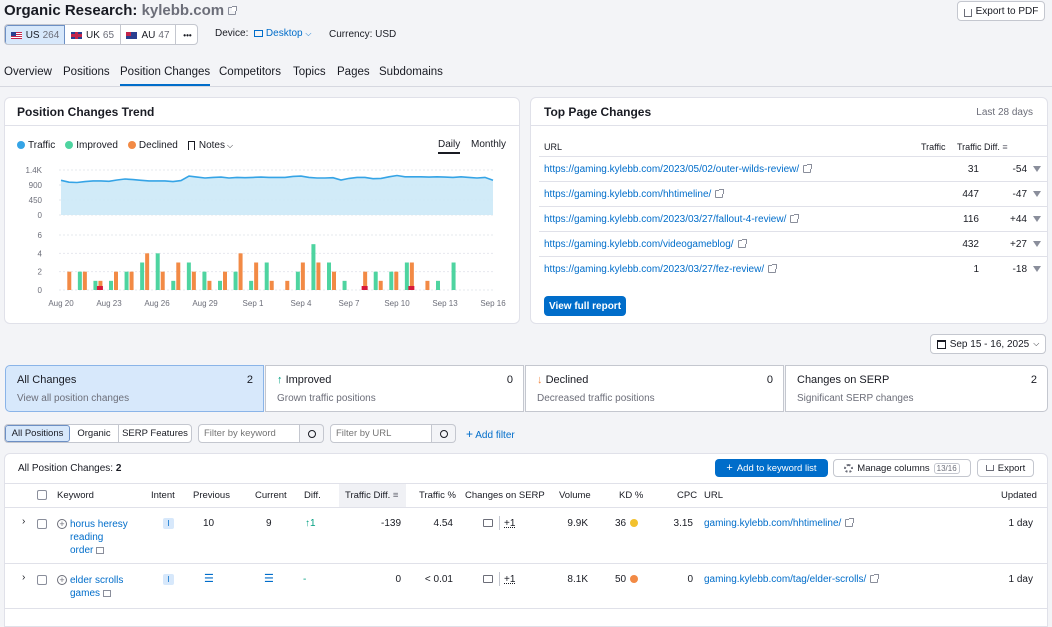 Image resolution: width=1052 pixels, height=627 pixels. Describe the element at coordinates (397, 303) in the screenshot. I see `x-tick-label: Sep 10` at that location.